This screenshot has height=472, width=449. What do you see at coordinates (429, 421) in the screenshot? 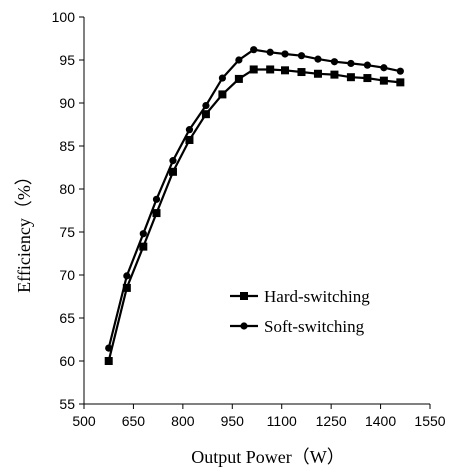
I see `x-tick-label: 1550` at bounding box center [429, 421].